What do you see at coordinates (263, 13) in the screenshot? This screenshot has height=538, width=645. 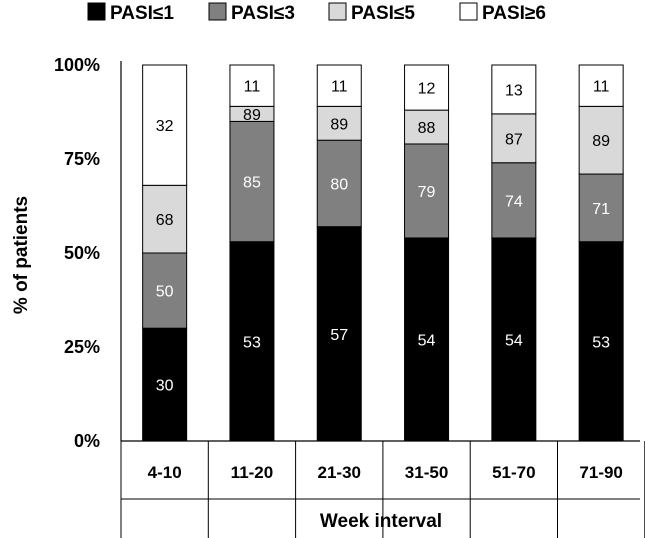 I see `legend-label-2: PASI≤3` at bounding box center [263, 13].